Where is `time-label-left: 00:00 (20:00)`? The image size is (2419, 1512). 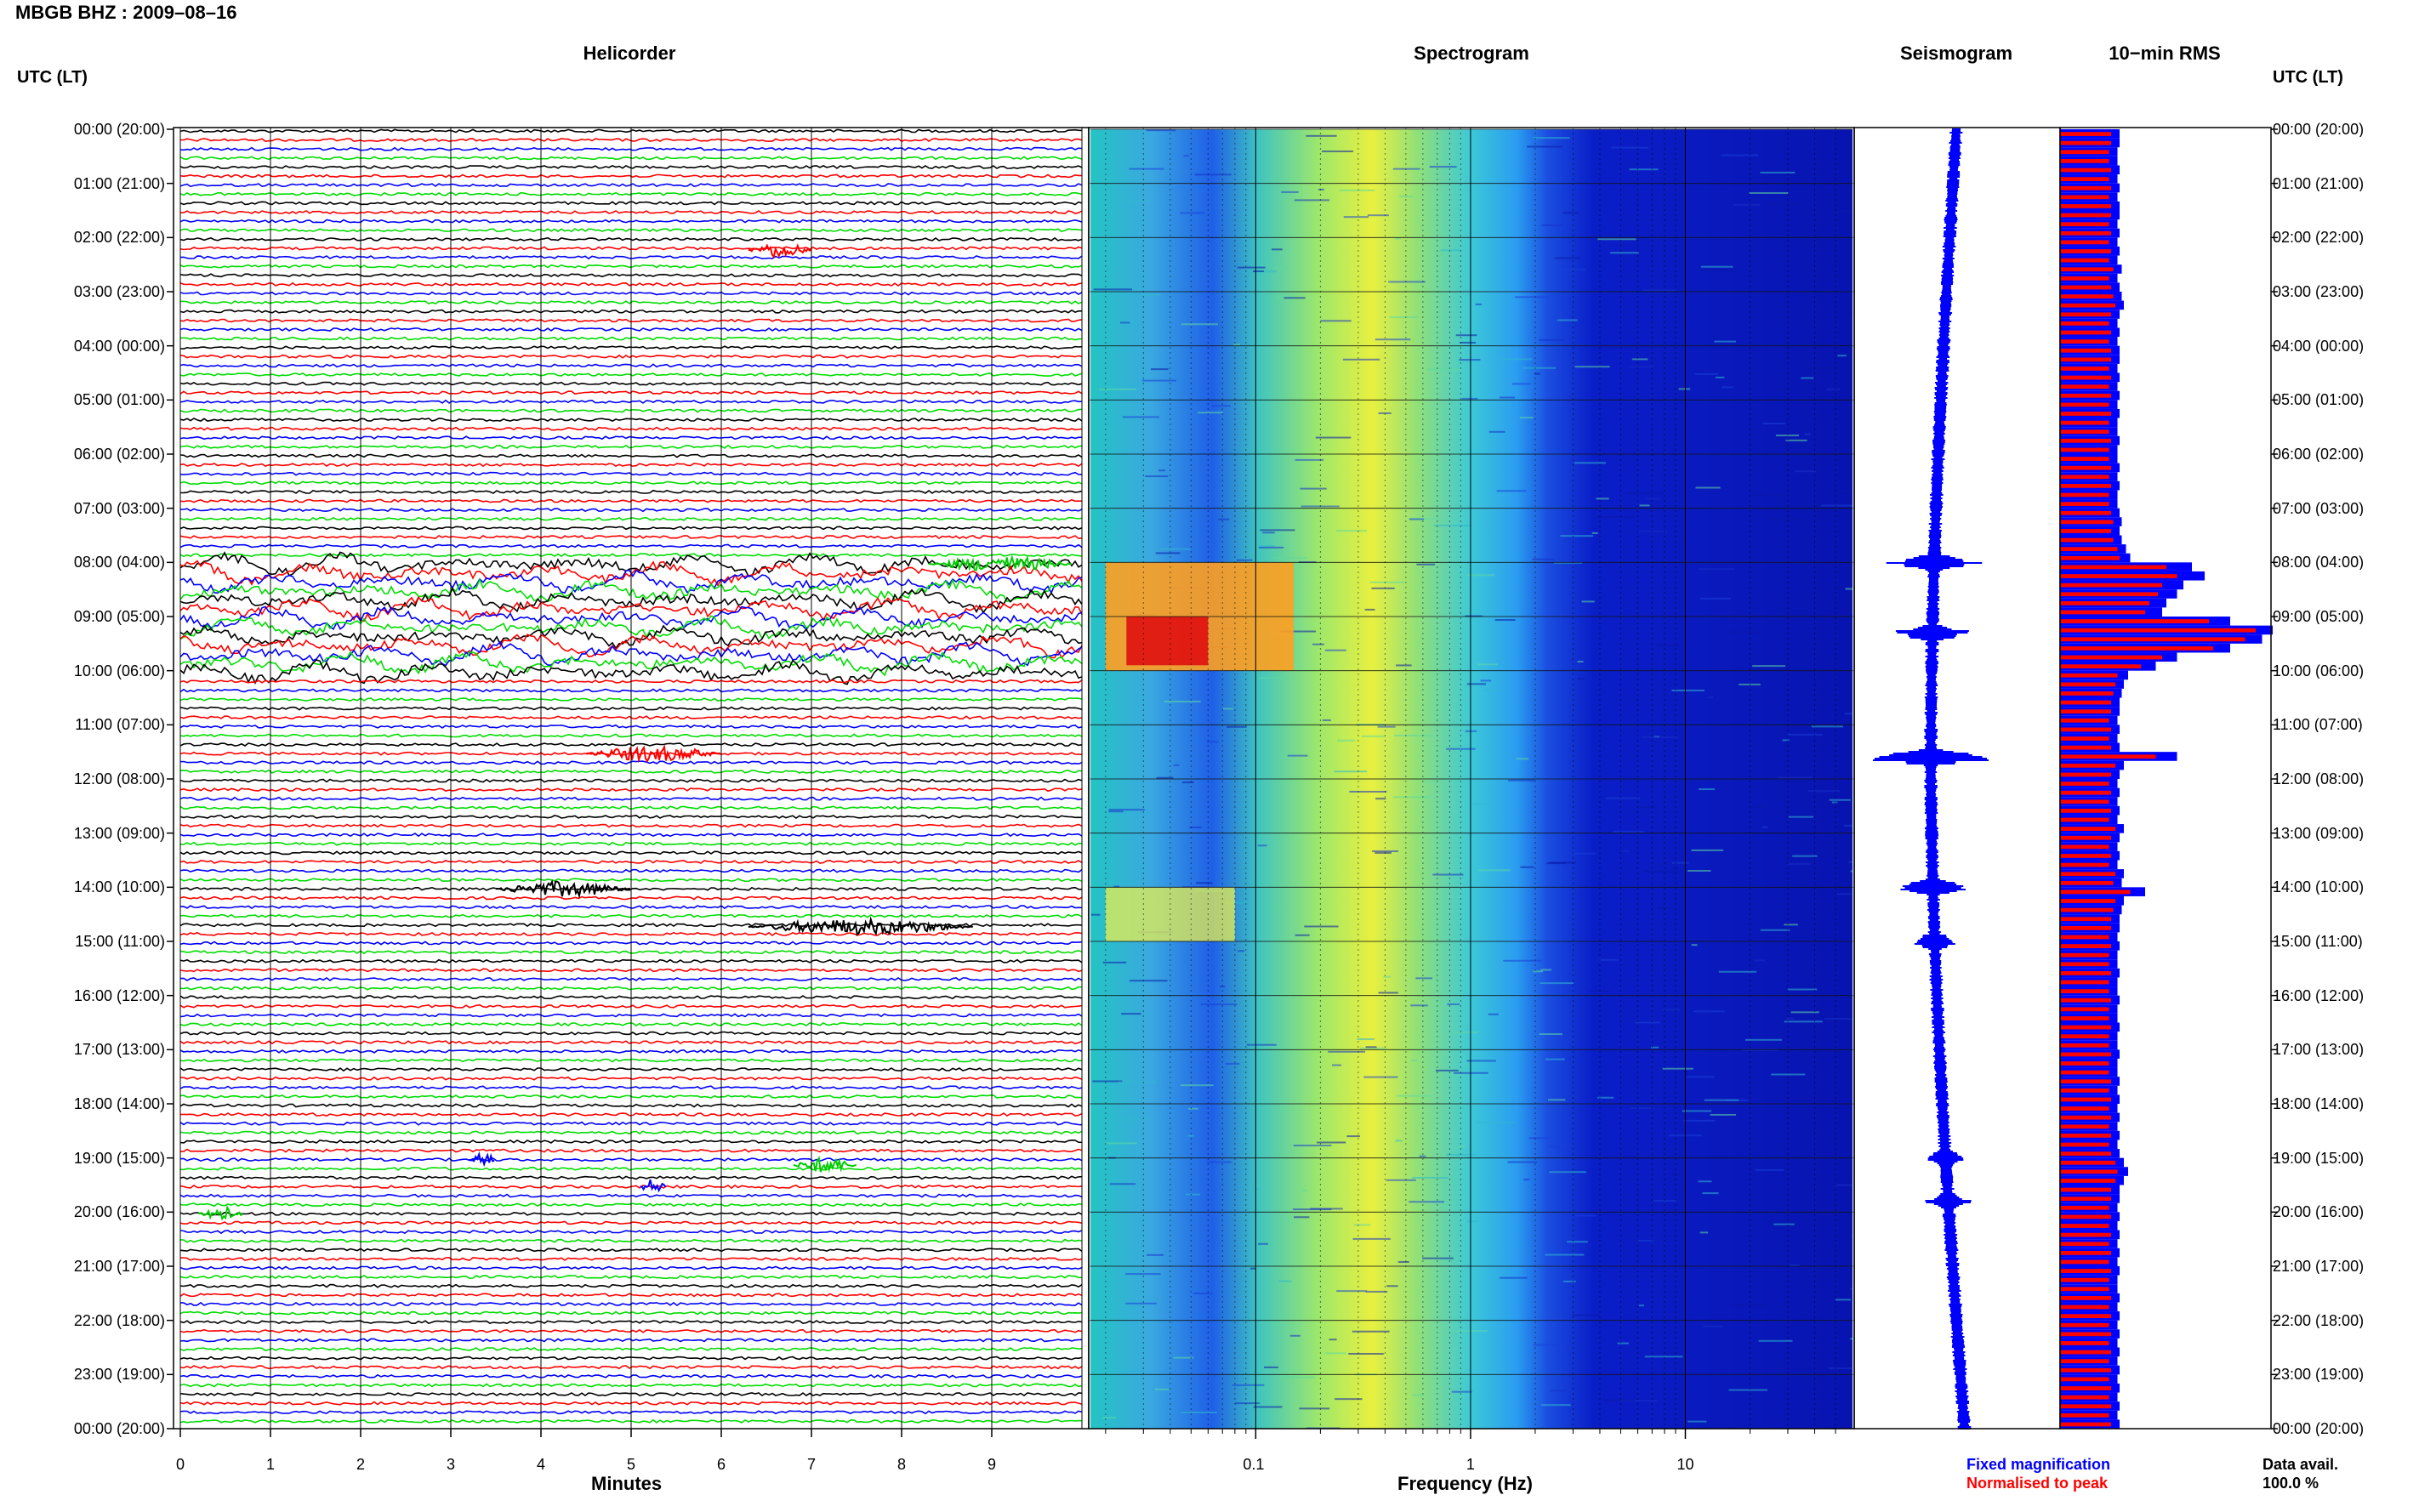 time-label-left: 00:00 (20:00) is located at coordinates (119, 129).